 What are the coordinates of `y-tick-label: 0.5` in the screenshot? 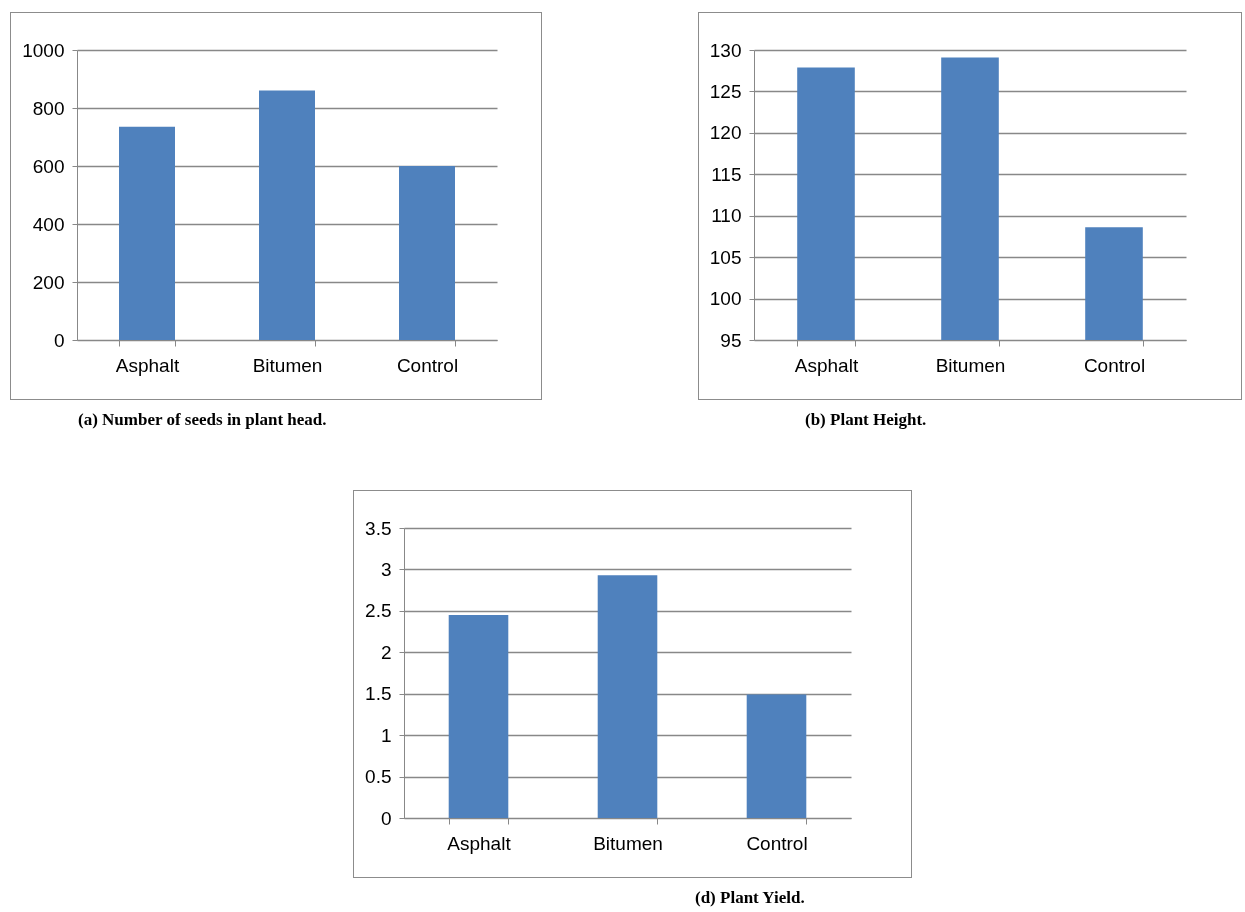 It's located at (378, 777).